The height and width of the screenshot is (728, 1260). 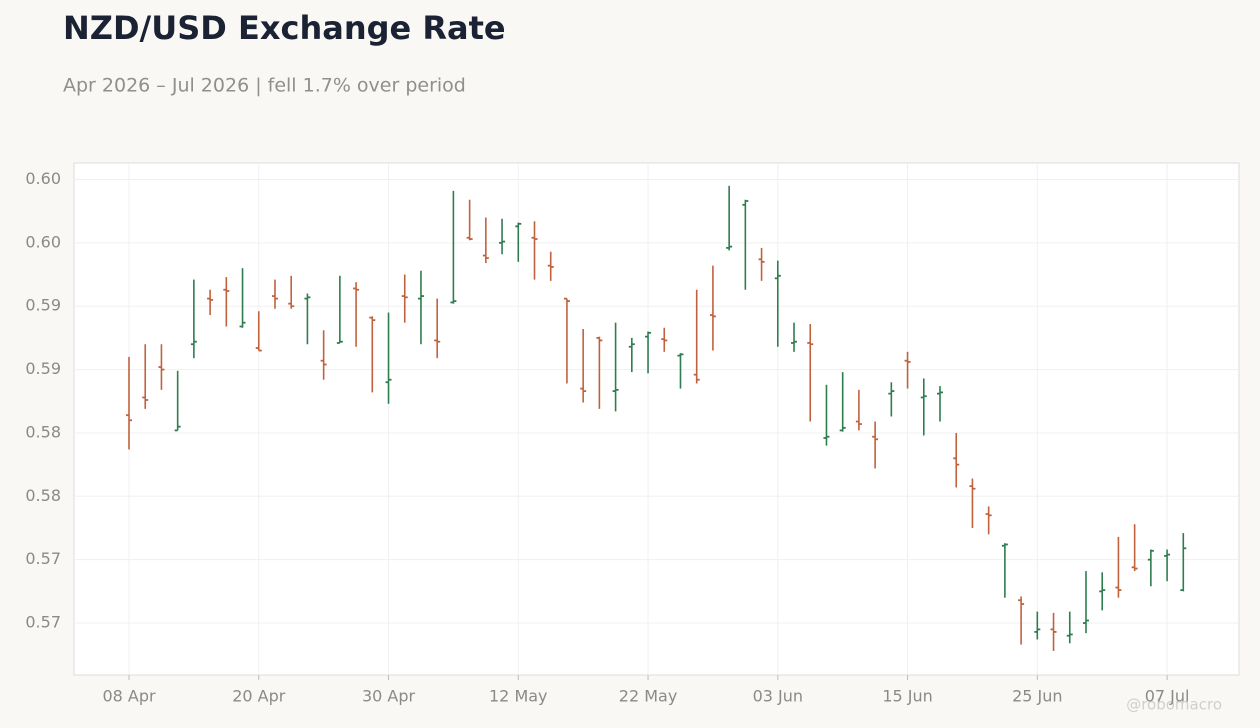 I want to click on x-tick-label: 20 Apr, so click(x=259, y=696).